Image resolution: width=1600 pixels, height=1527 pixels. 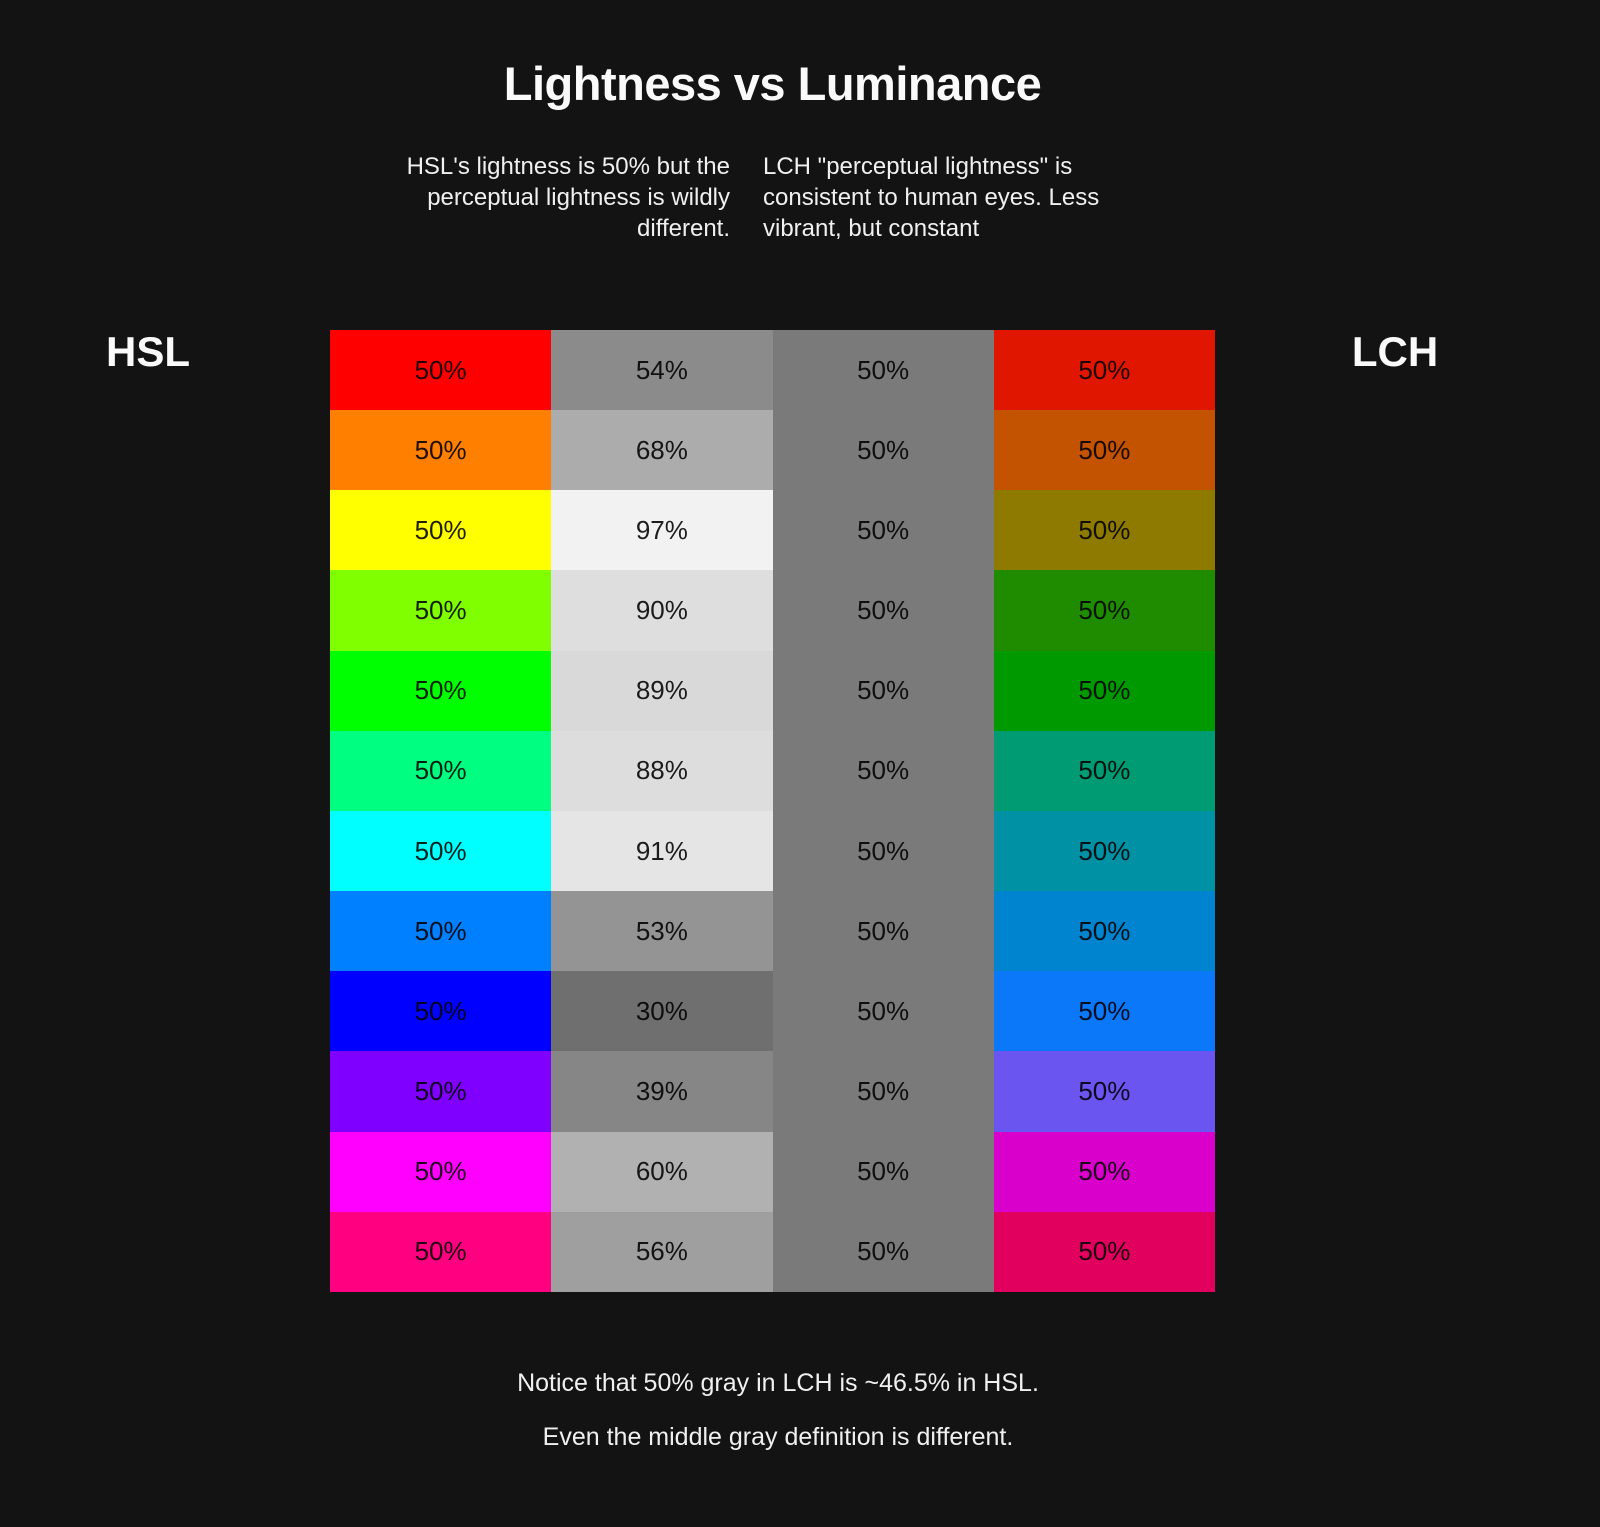 What do you see at coordinates (1395, 351) in the screenshot?
I see `lch-column-label: LCH` at bounding box center [1395, 351].